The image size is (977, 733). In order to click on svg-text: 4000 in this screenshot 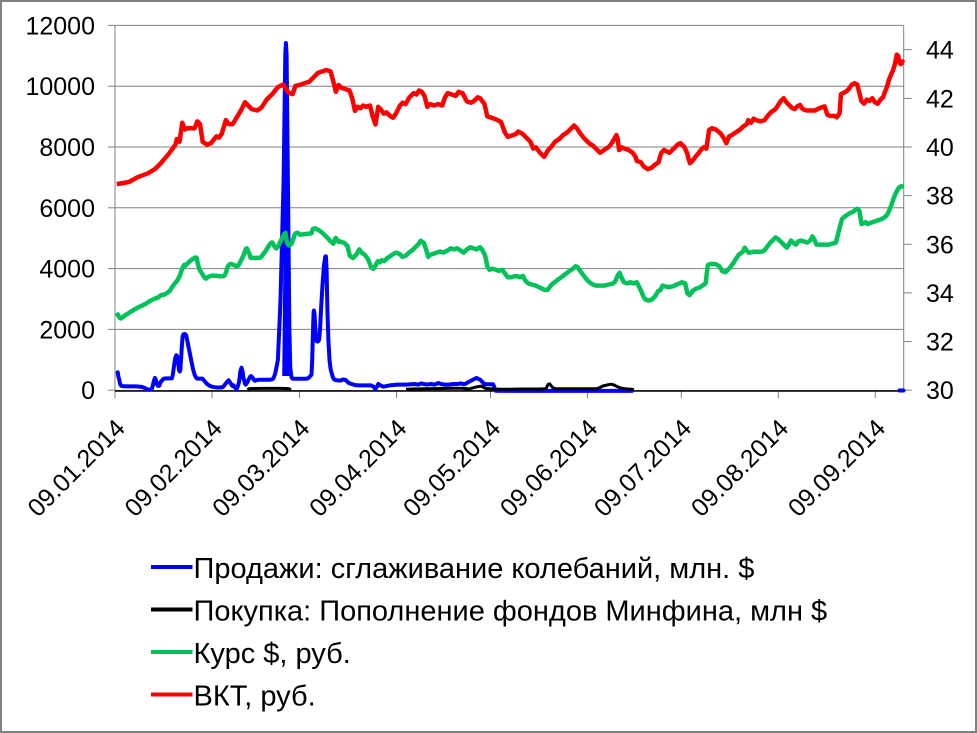, I will do `click(67, 270)`.